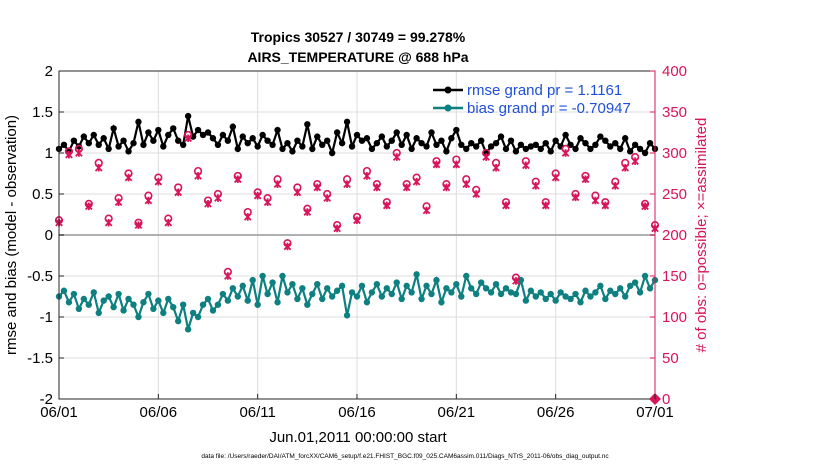  What do you see at coordinates (59, 412) in the screenshot?
I see `bottom-tick-label-0: 06/01` at bounding box center [59, 412].